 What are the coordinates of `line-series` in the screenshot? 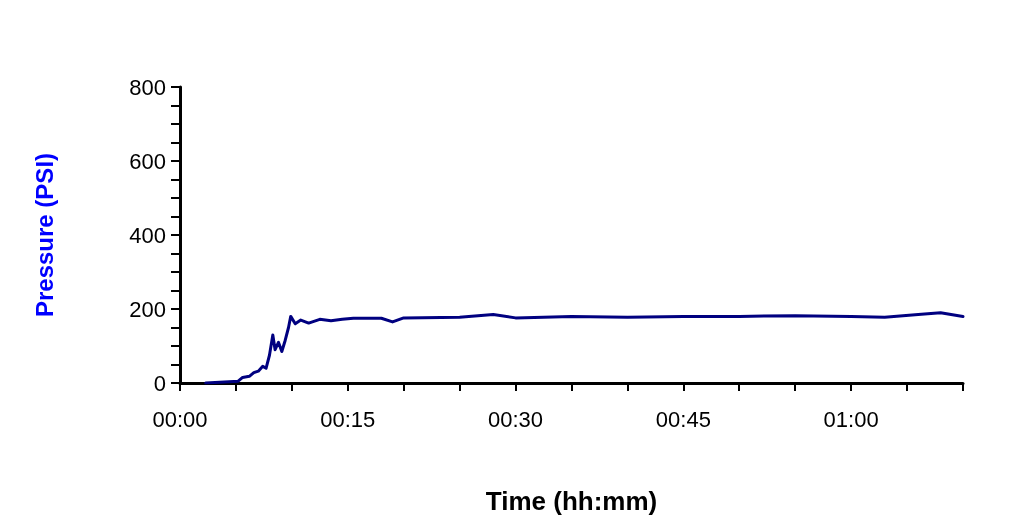 It's located at (584, 348).